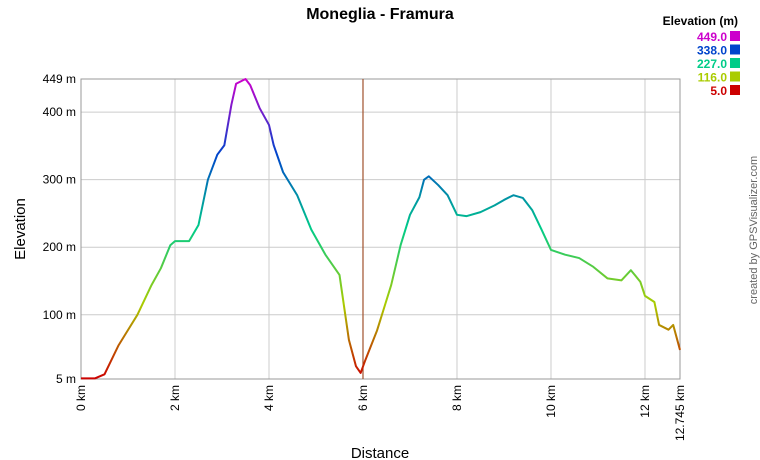 The height and width of the screenshot is (460, 760). I want to click on legend-label: 116.0, so click(713, 78).